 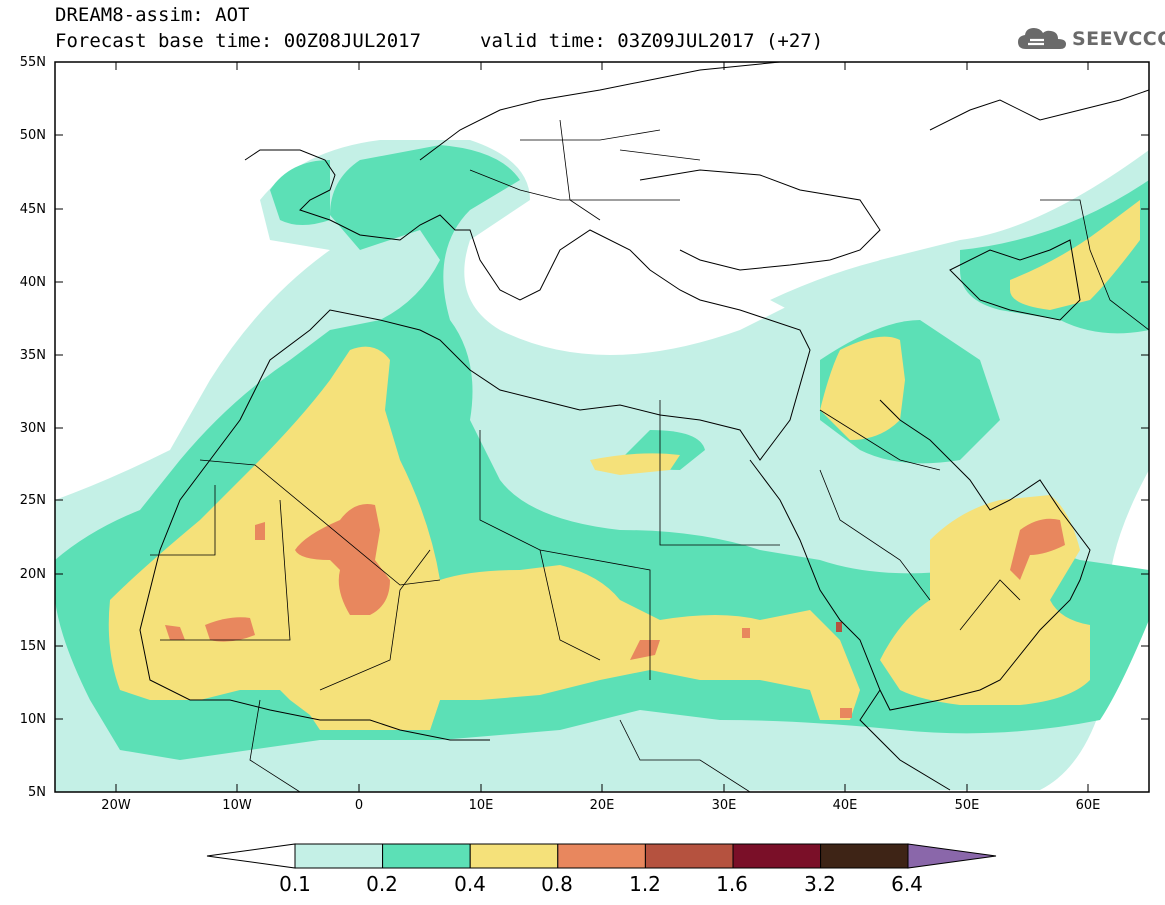 What do you see at coordinates (32, 209) in the screenshot?
I see `lat-label: 45N` at bounding box center [32, 209].